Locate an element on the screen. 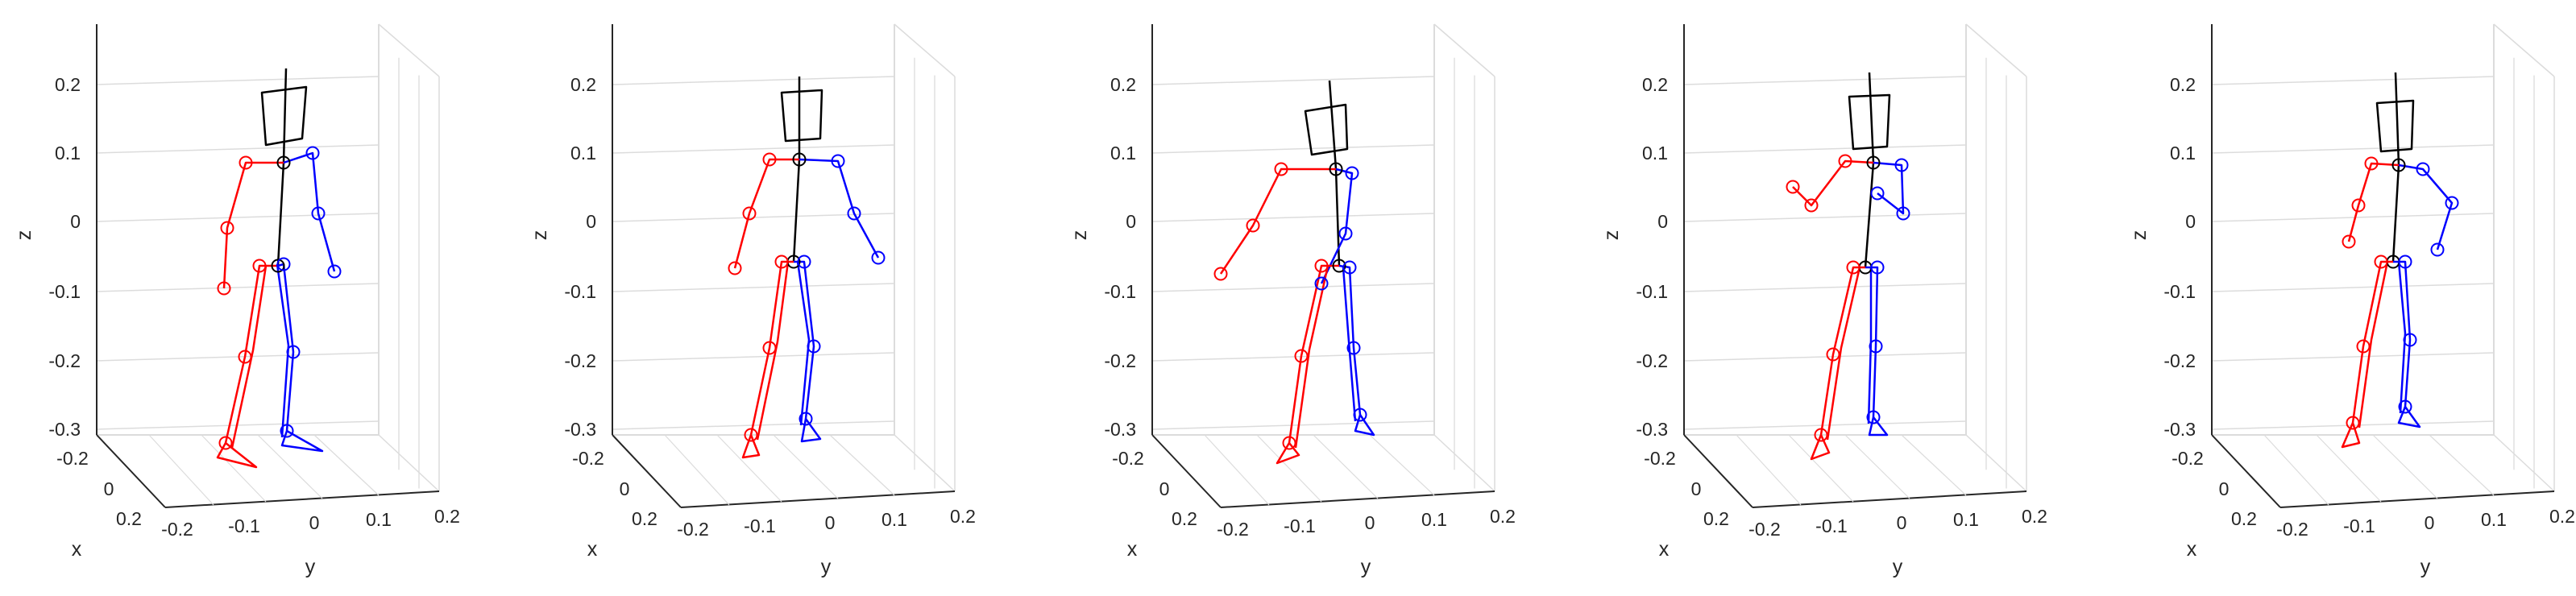 Image resolution: width=2576 pixels, height=596 pixels. left-joint-el is located at coordinates (2358, 206).